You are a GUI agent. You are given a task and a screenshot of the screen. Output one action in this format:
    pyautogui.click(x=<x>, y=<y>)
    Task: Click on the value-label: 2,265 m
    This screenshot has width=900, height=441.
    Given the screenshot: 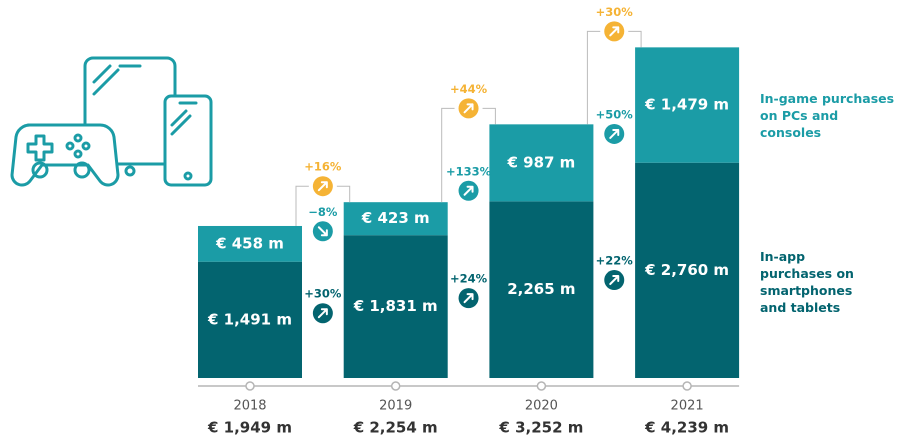 What is the action you would take?
    pyautogui.click(x=541, y=289)
    